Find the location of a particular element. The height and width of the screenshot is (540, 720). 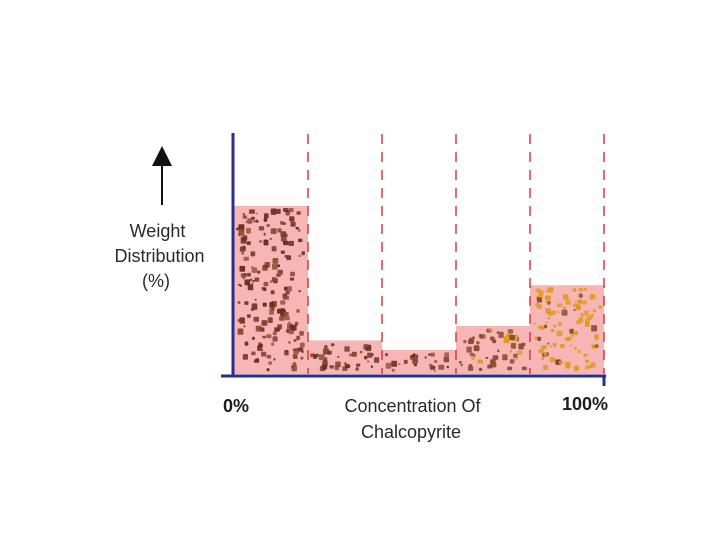

x-axis-label-line: Chalcopyrite is located at coordinates (411, 432).